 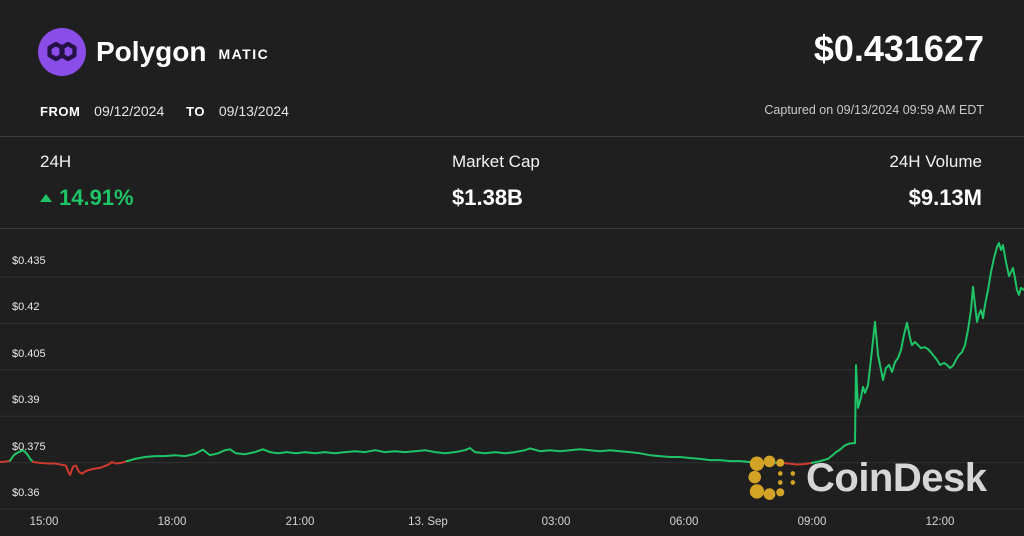 I want to click on coin-symbol: MATIC, so click(x=244, y=54).